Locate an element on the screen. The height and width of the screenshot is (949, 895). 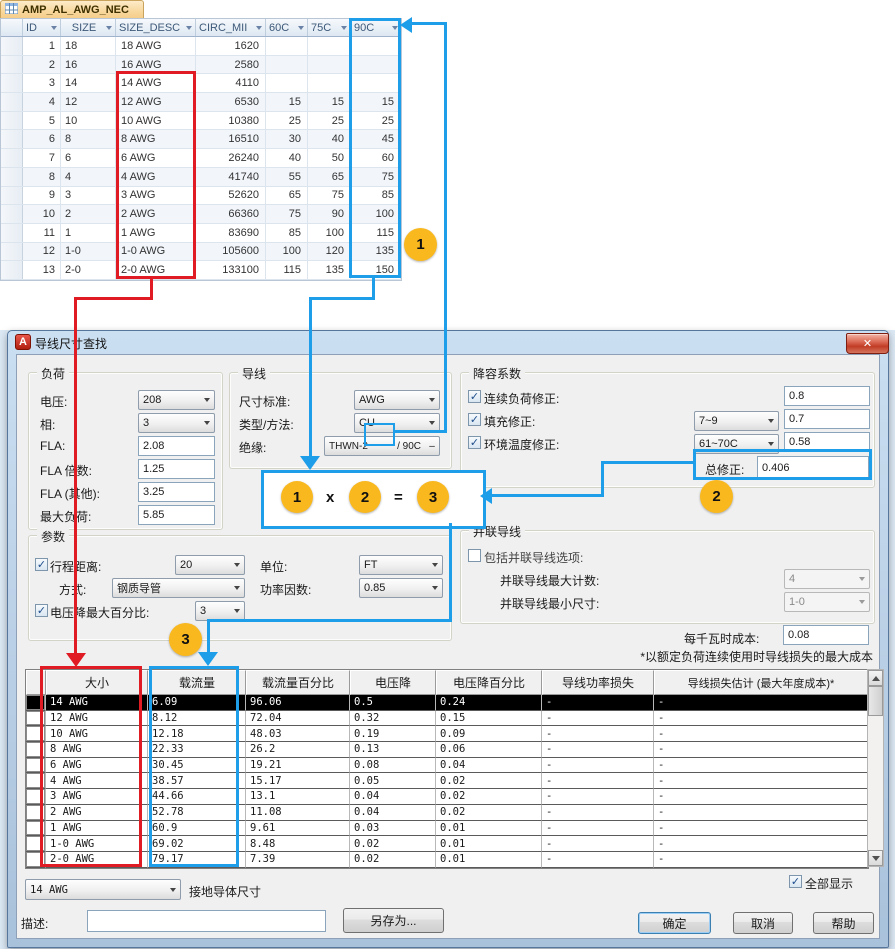
close-button: ✕ is located at coordinates (867, 343).